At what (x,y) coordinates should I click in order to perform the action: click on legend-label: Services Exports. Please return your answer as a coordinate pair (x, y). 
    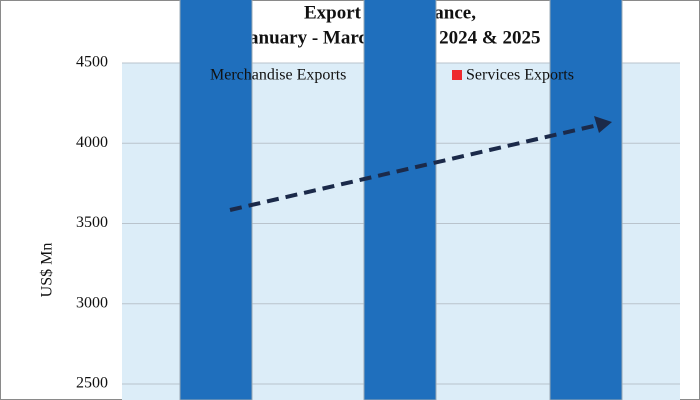
    Looking at the image, I should click on (520, 75).